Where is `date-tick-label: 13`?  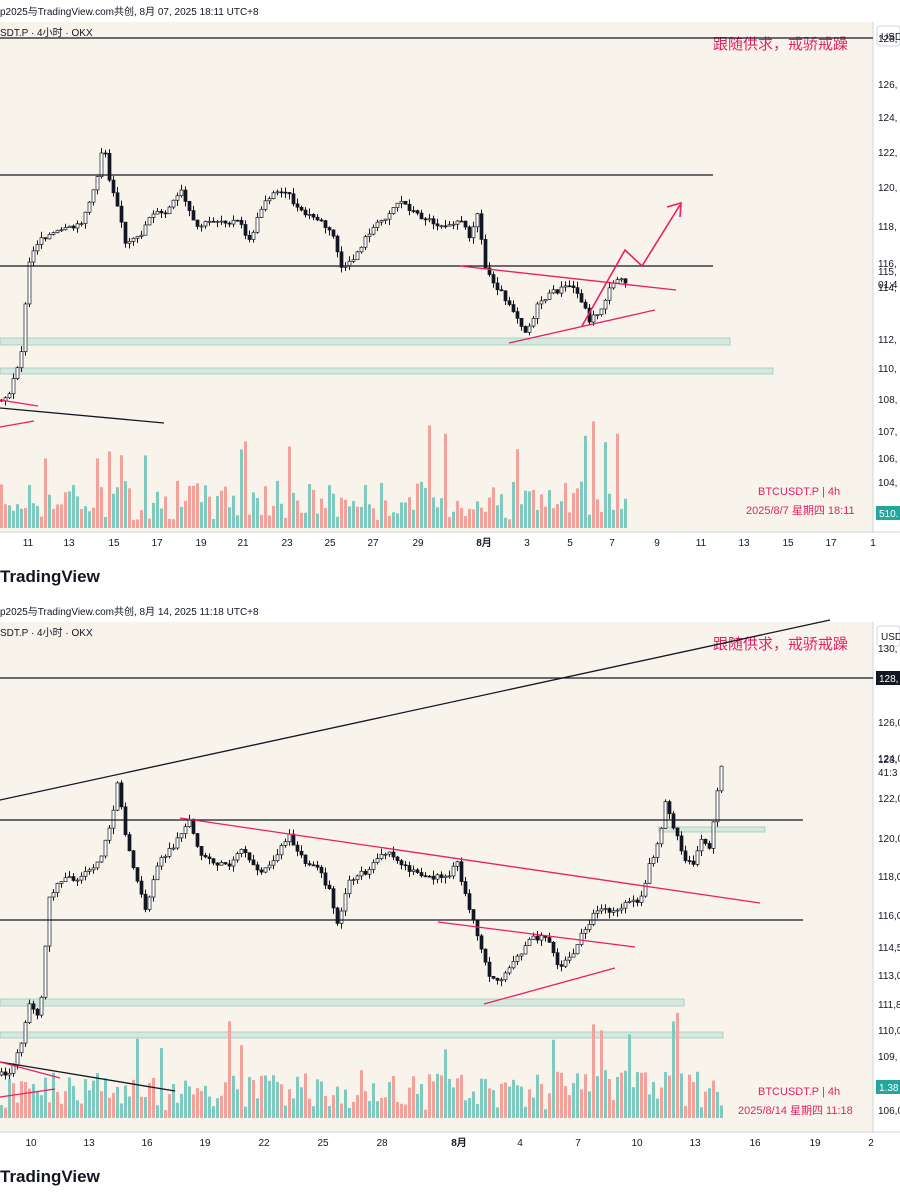
date-tick-label: 13 is located at coordinates (89, 1143).